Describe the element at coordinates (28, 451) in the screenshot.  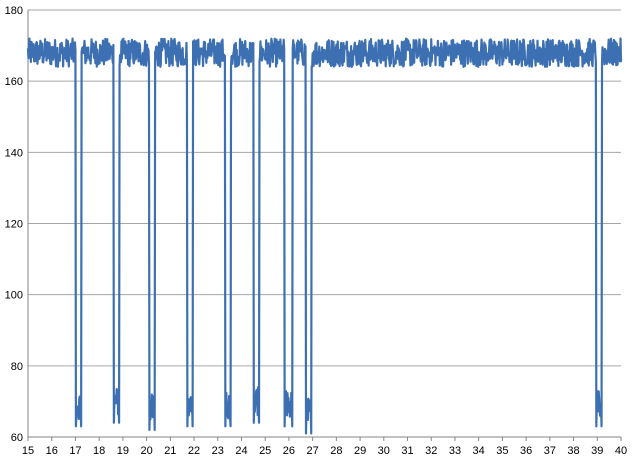
I see `x-tick-label: 15` at that location.